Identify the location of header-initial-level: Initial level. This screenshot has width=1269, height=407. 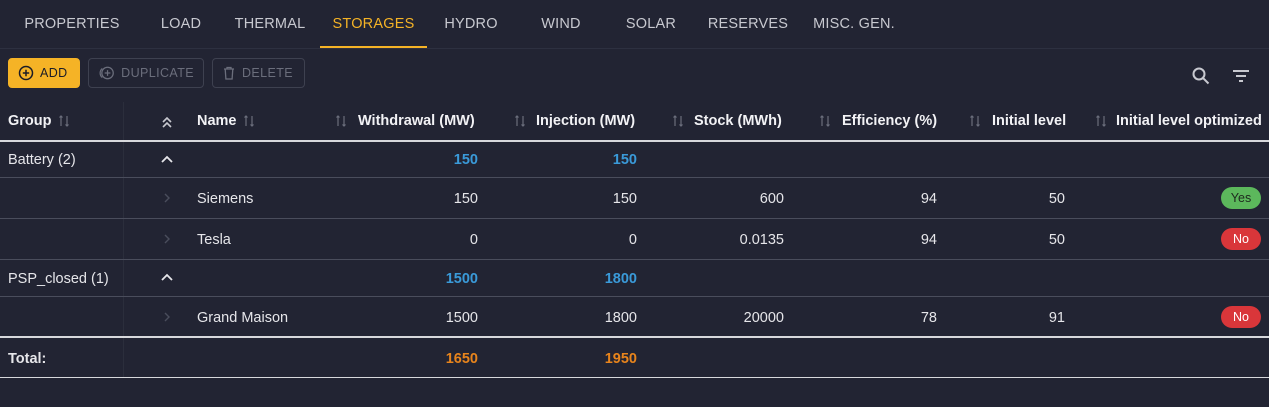
(1029, 121).